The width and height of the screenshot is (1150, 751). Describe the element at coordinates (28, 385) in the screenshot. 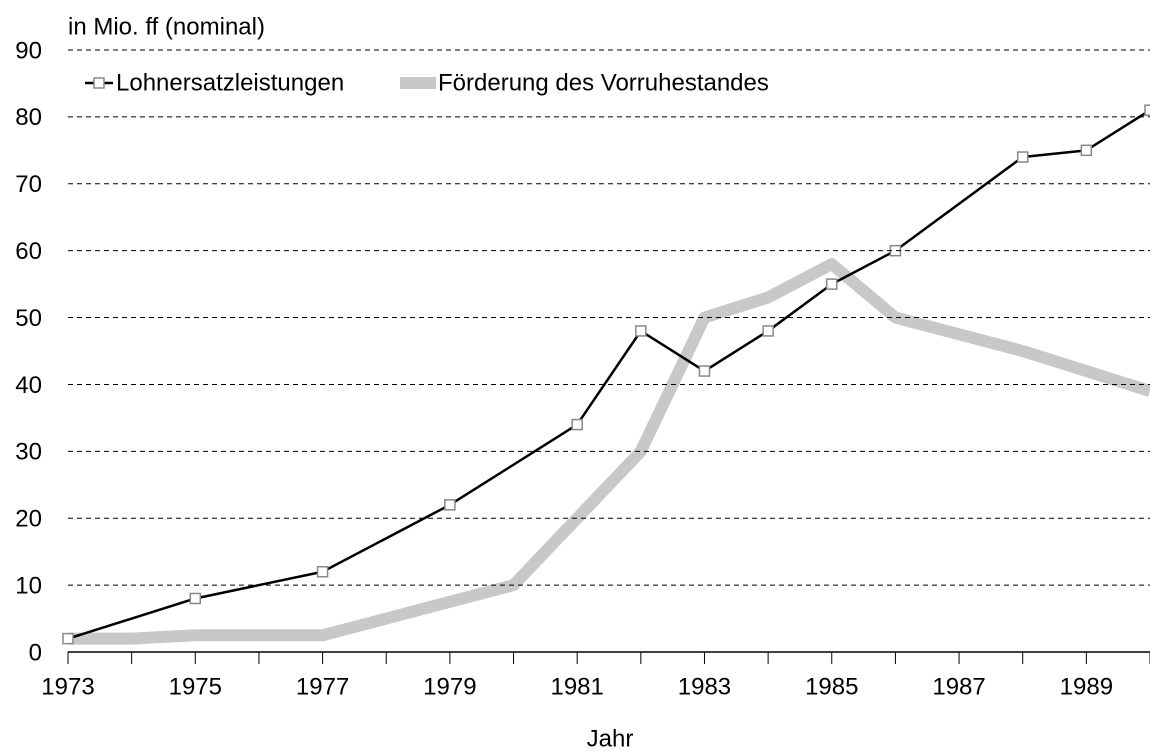

I see `y-tick-label: 40` at that location.